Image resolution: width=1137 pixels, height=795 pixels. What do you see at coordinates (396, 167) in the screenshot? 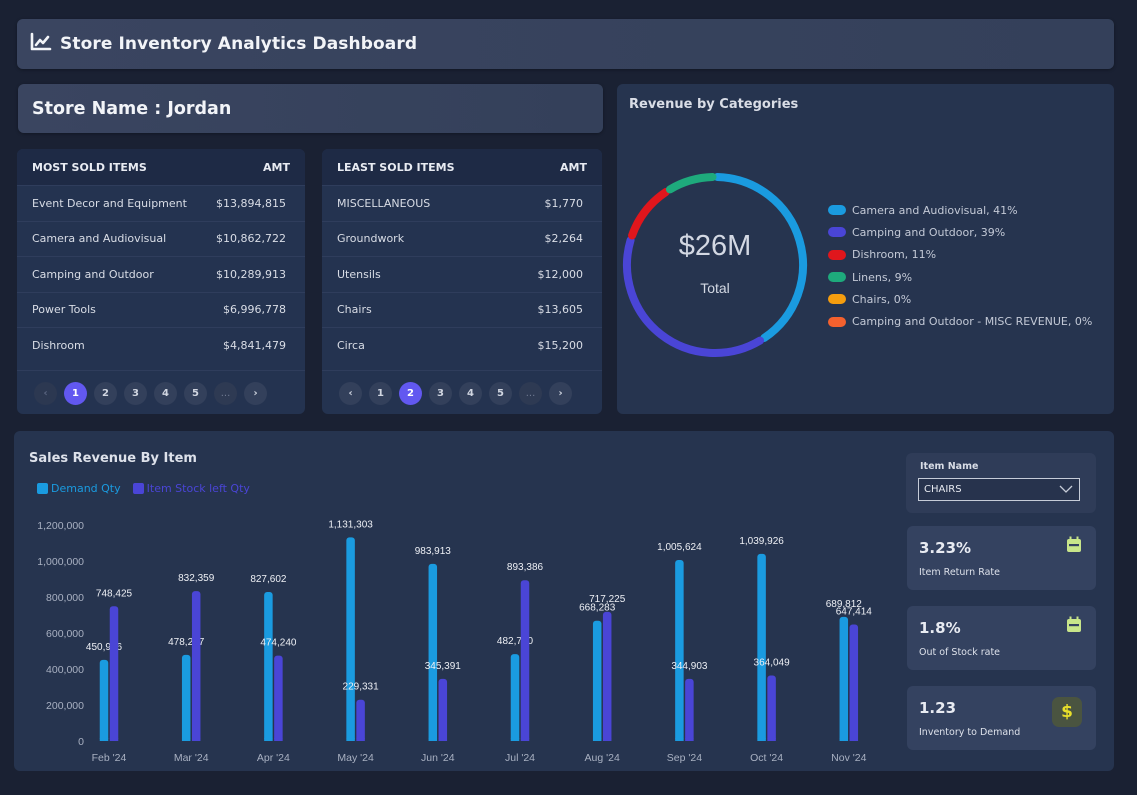
I see `column-header-item: LEAST SOLD ITEMS` at bounding box center [396, 167].